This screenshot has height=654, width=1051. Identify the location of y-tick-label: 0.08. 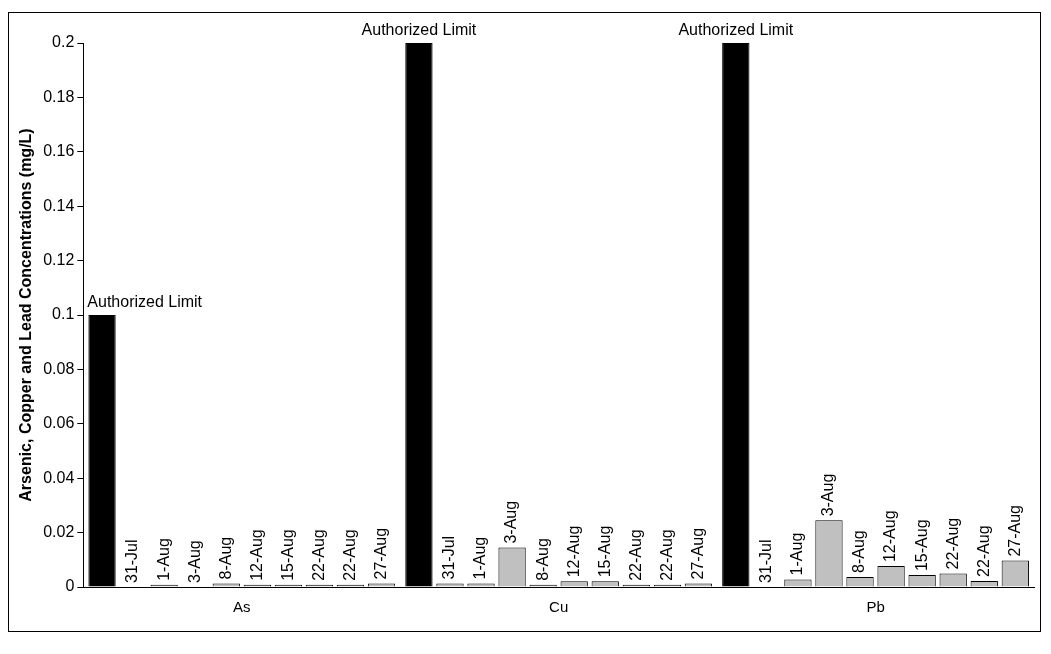
(59, 368).